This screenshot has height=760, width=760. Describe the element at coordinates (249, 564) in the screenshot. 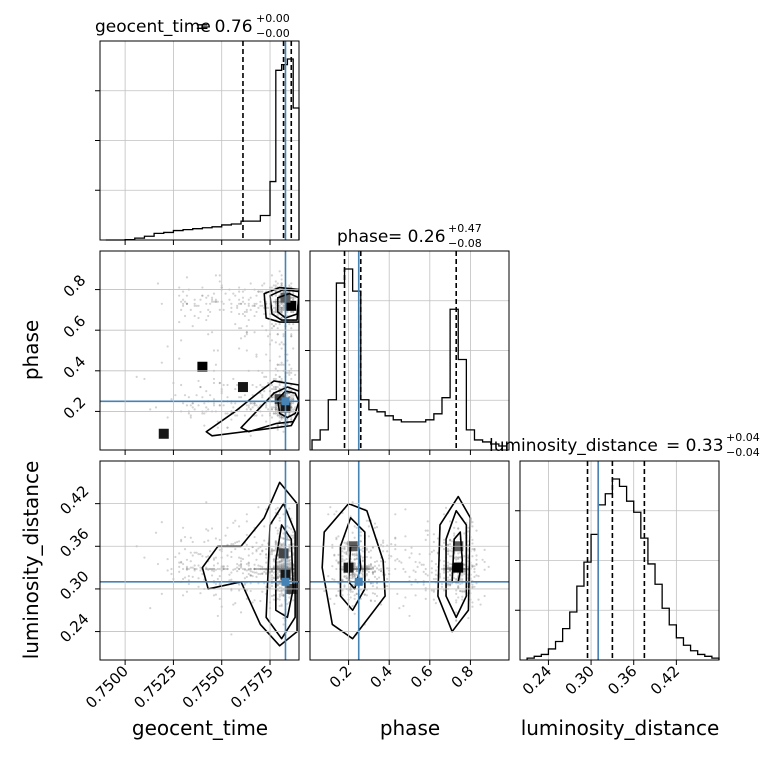

I see `contour-line` at that location.